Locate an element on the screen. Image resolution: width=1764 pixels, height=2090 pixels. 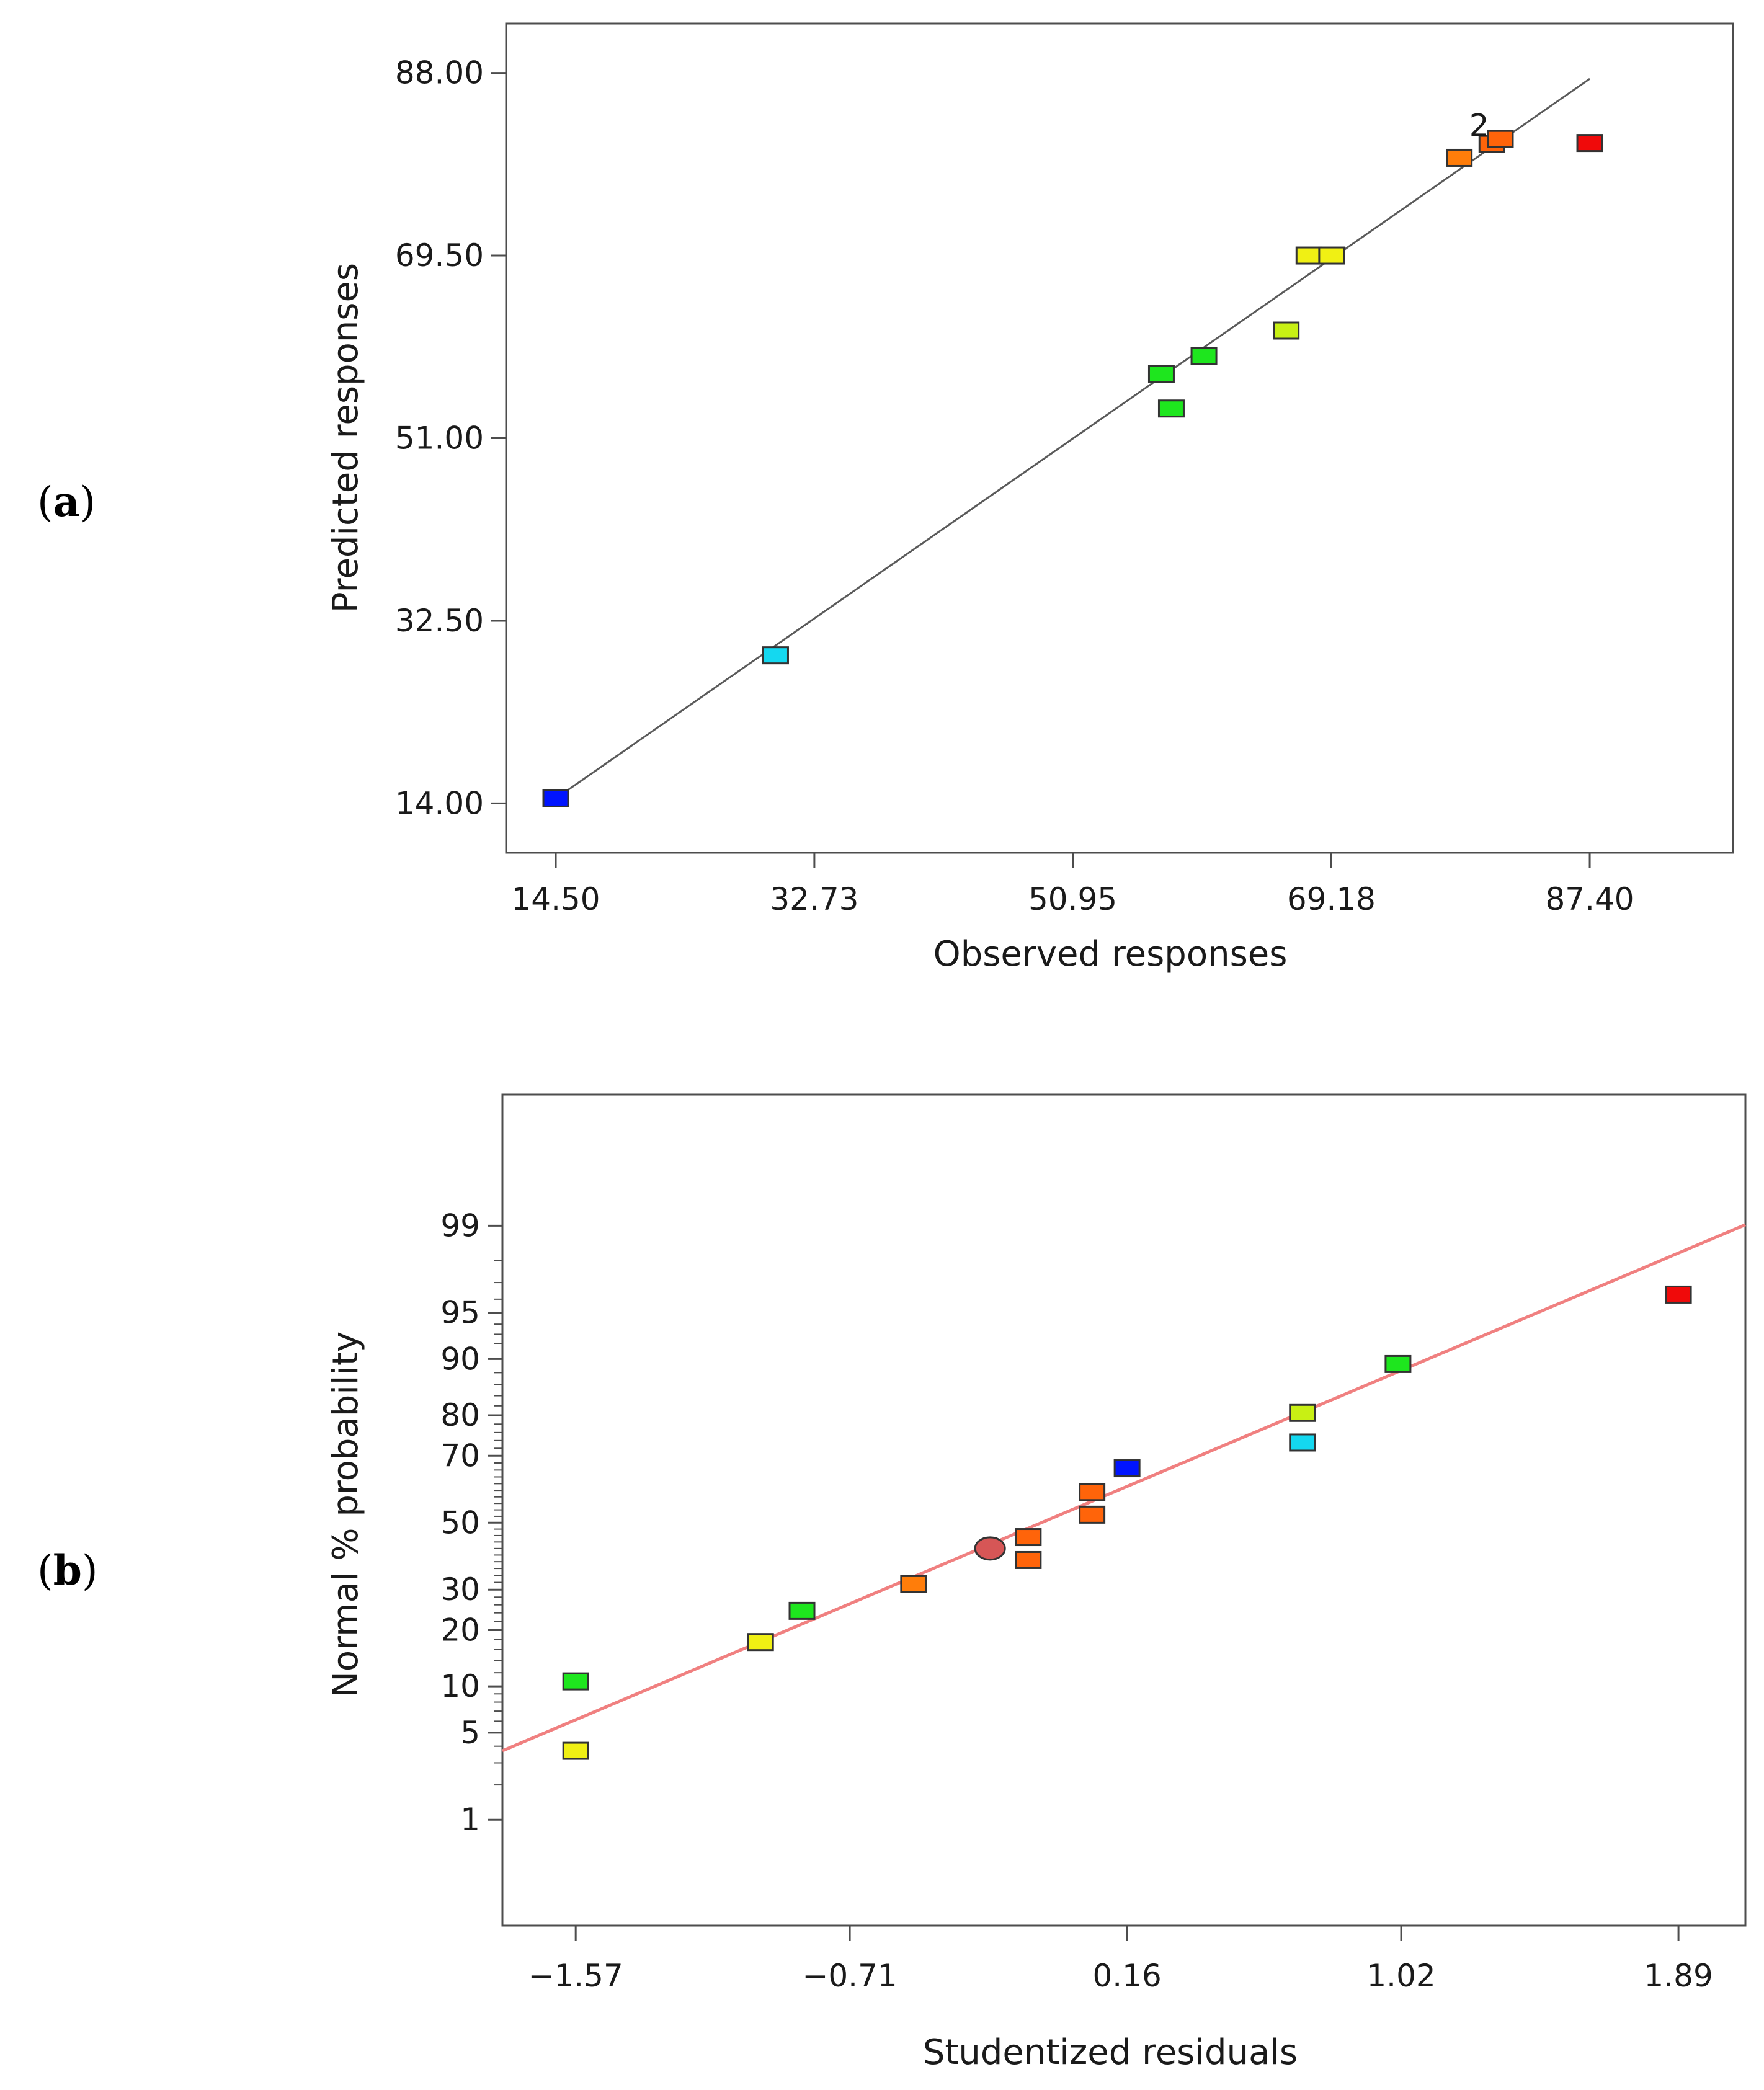
plot-b-ytick-label: 50 is located at coordinates (460, 1523).